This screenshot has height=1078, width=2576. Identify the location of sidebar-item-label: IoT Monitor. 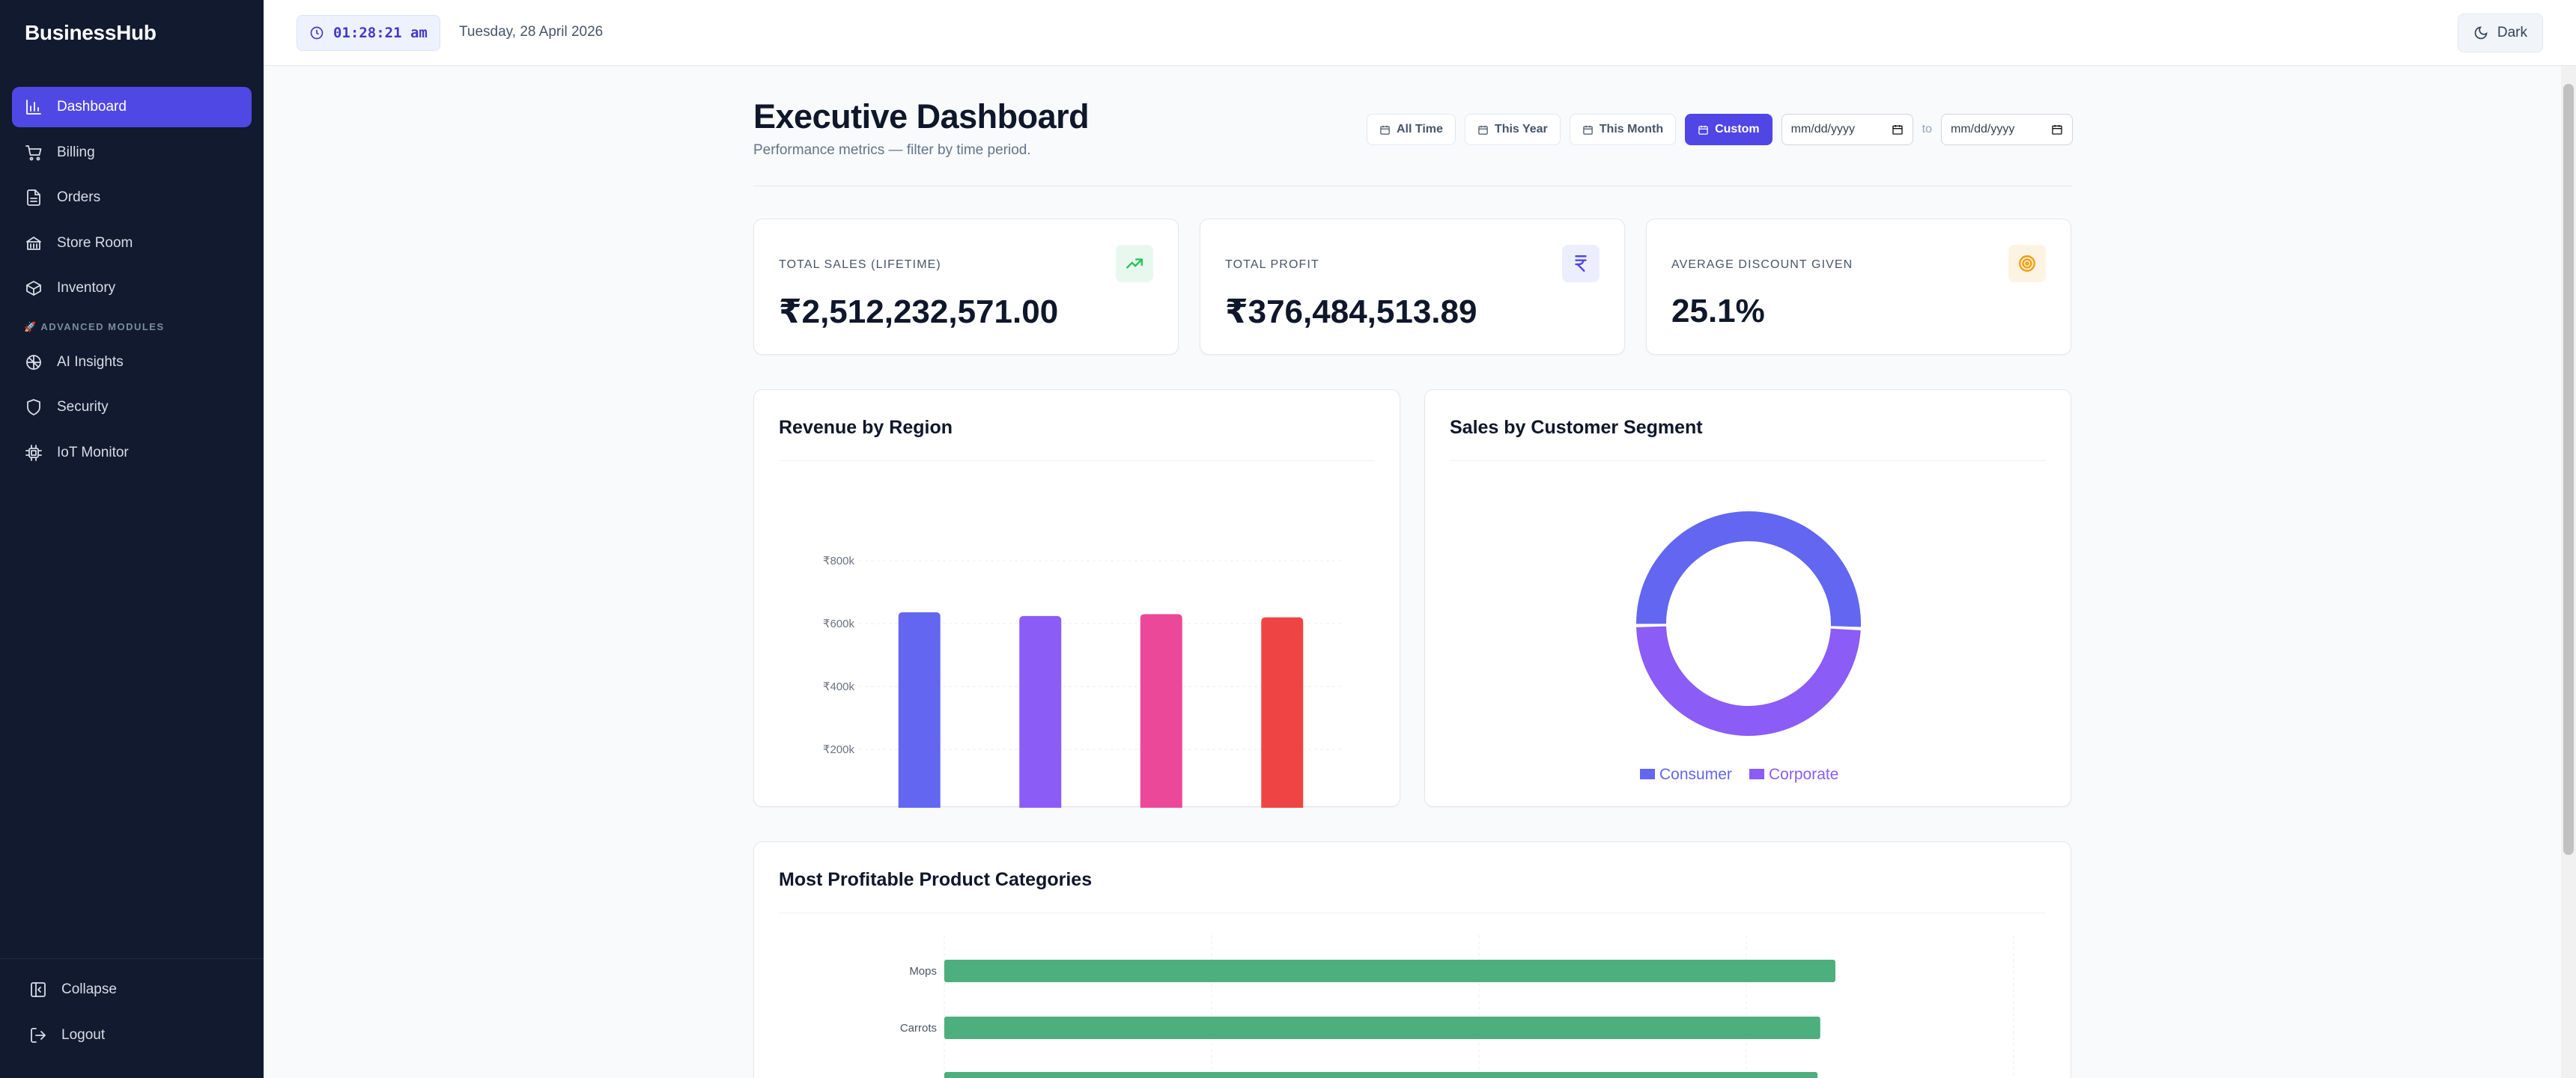
(93, 452).